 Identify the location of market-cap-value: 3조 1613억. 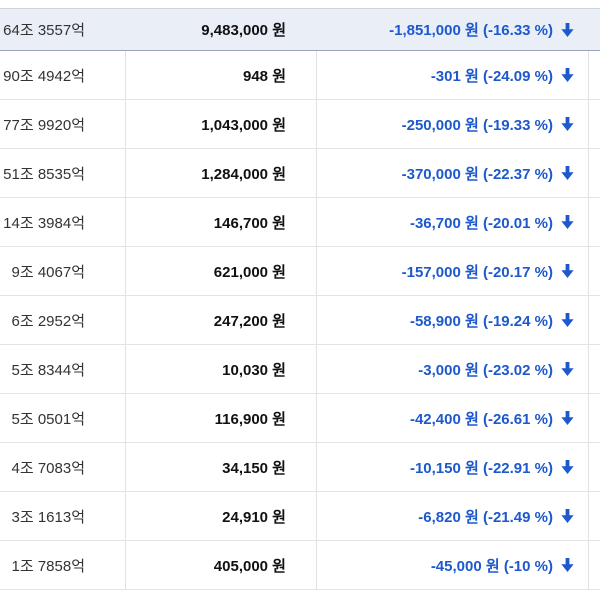
(48, 517).